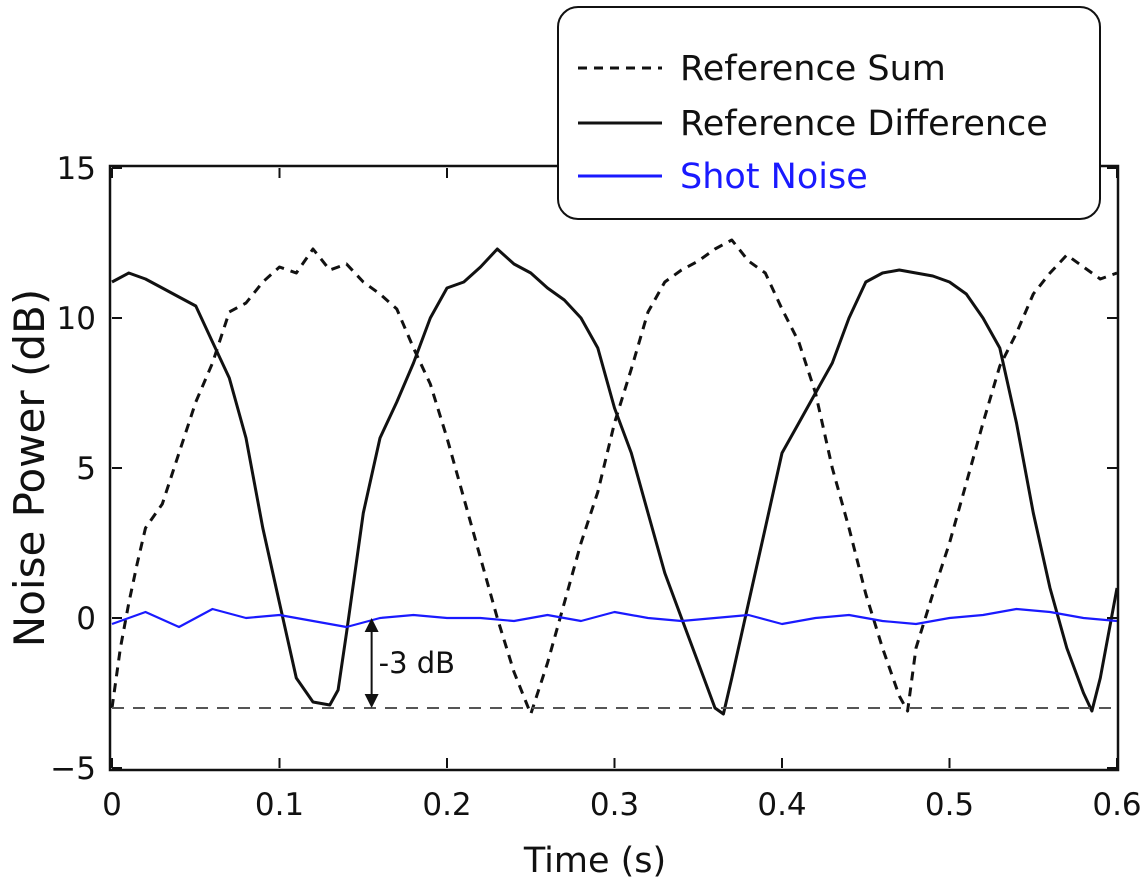  I want to click on x-tick-label: 0.1, so click(279, 805).